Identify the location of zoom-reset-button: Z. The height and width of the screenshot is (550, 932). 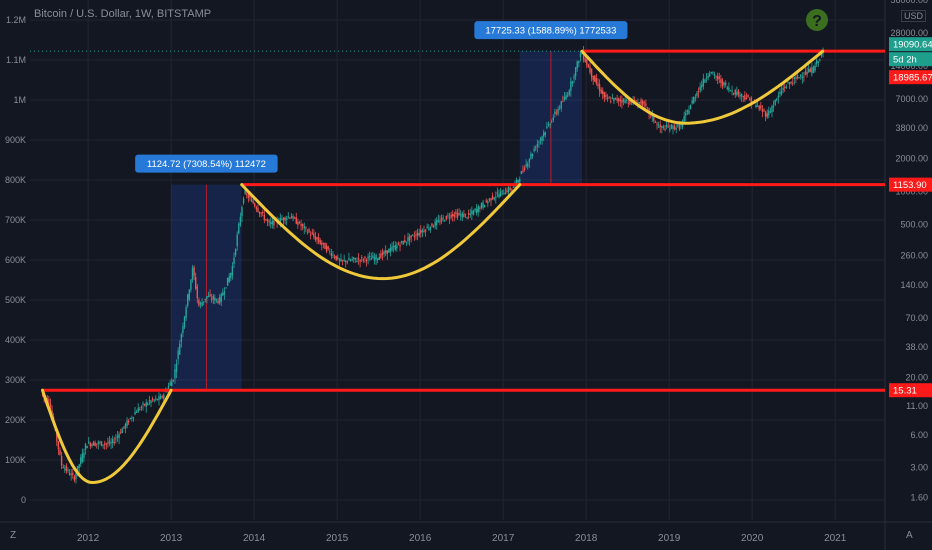
(13, 535).